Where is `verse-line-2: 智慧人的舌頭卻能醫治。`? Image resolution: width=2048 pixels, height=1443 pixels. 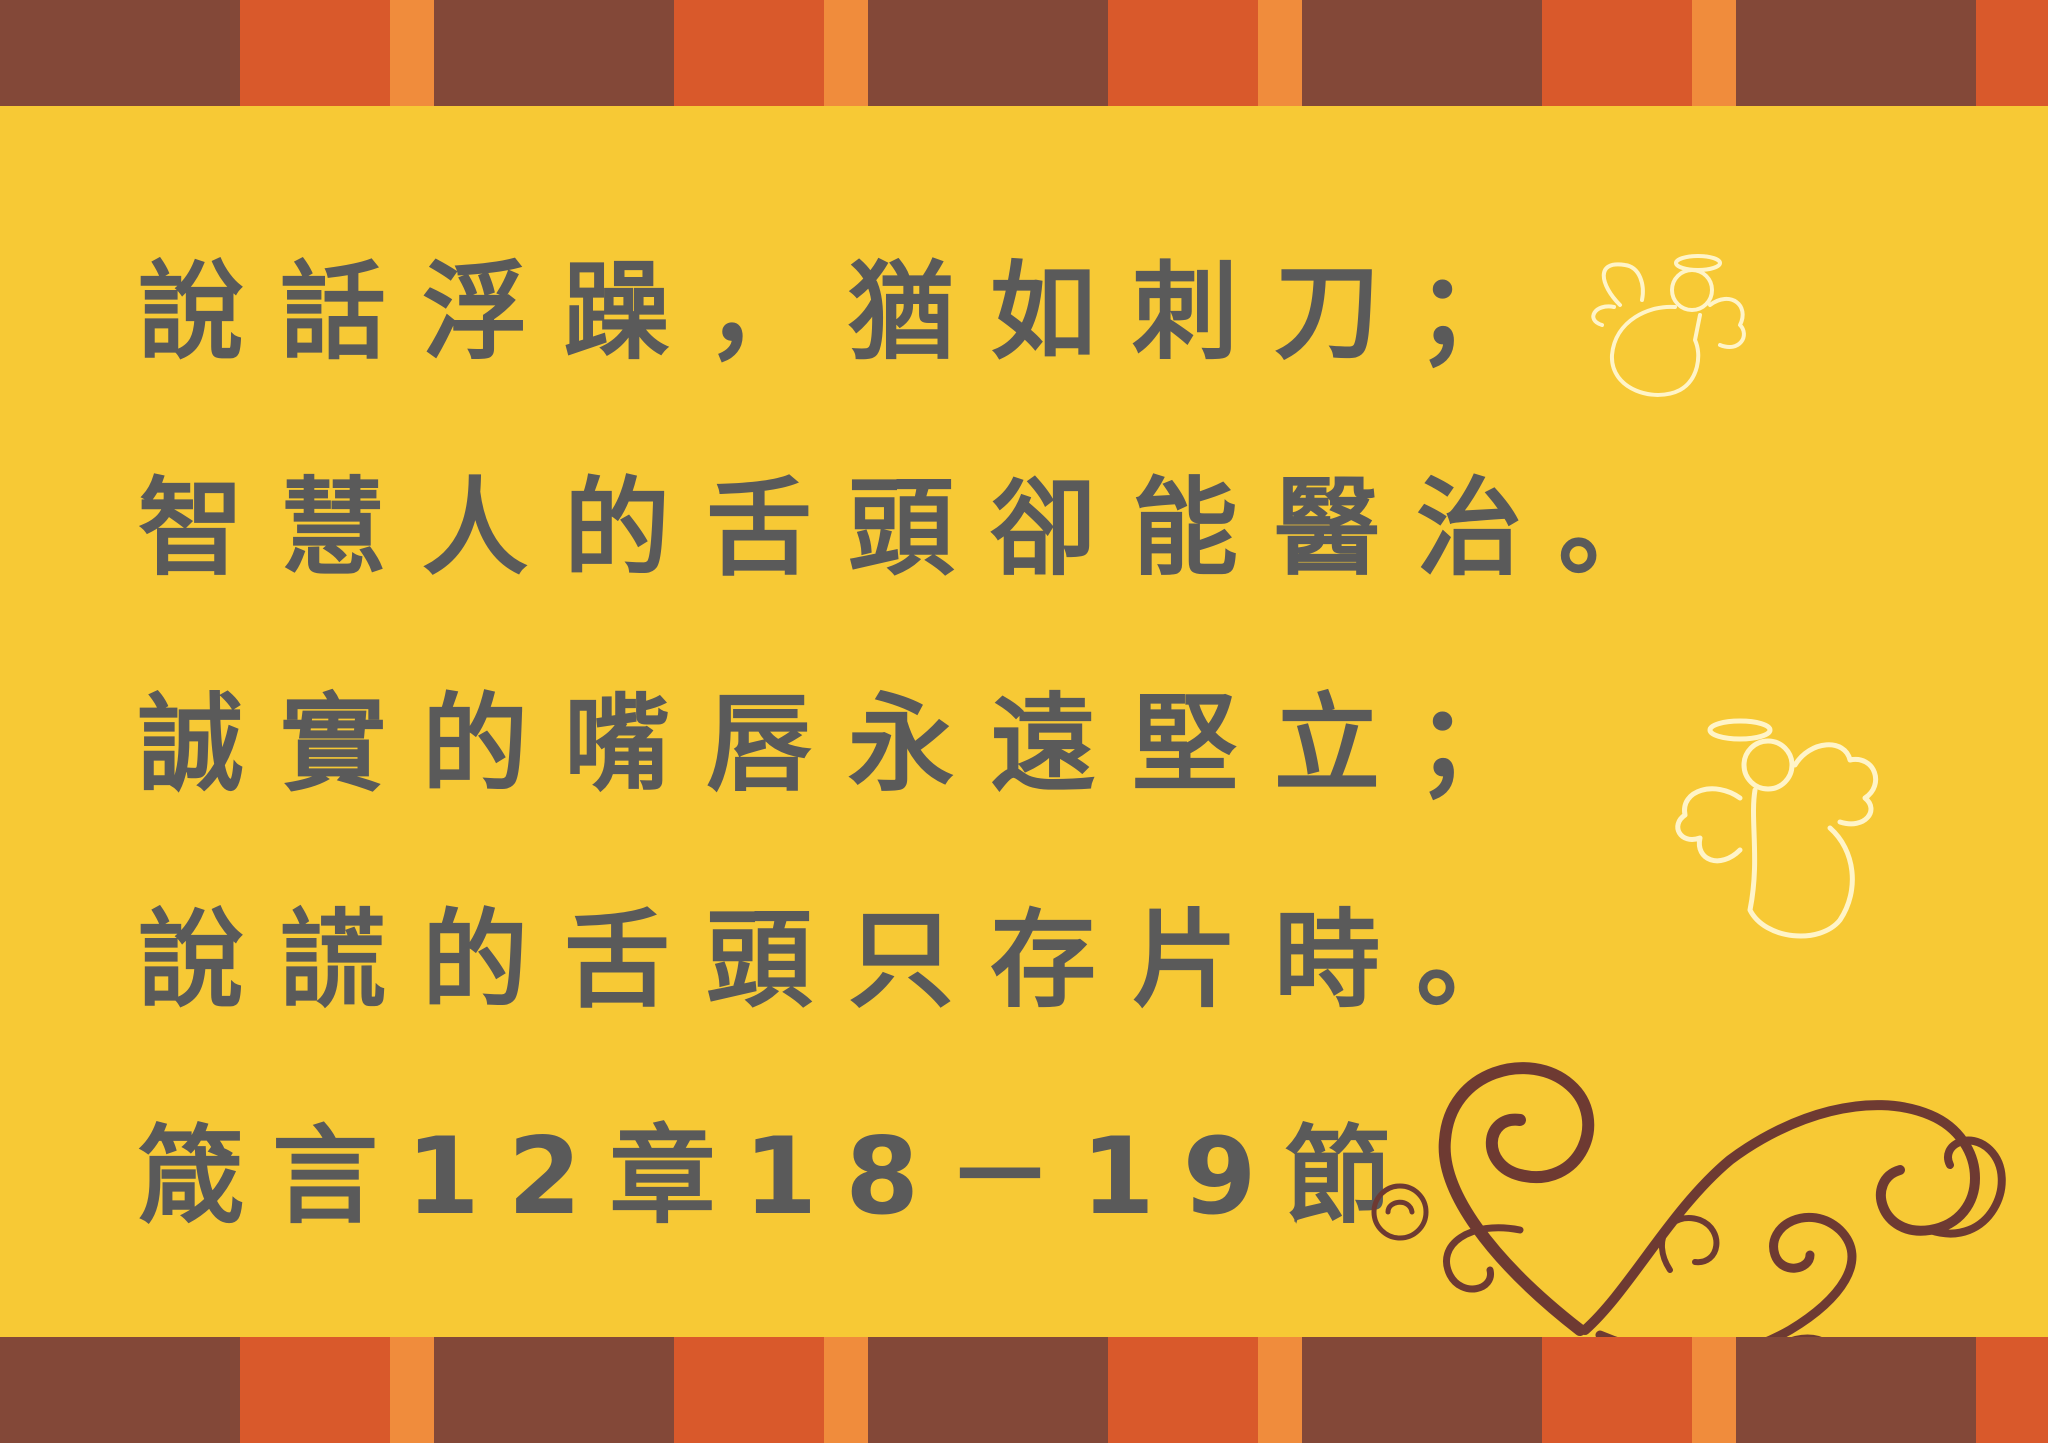
verse-line-2: 智慧人的舌頭卻能醫治。 is located at coordinates (919, 528).